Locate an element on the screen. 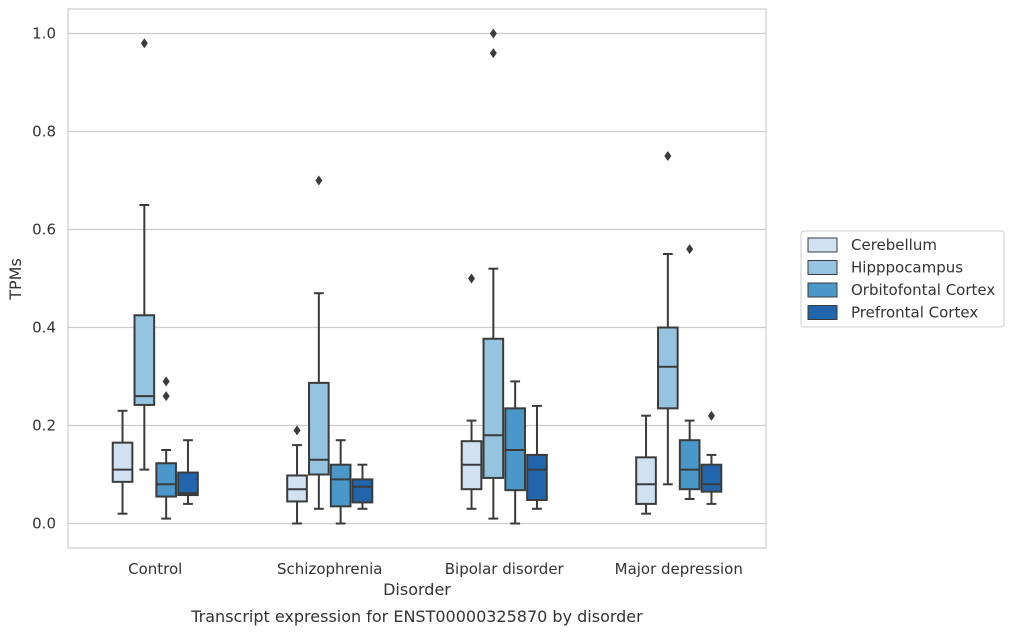 This screenshot has width=1014, height=634. x-axis-title: Disorder is located at coordinates (417, 589).